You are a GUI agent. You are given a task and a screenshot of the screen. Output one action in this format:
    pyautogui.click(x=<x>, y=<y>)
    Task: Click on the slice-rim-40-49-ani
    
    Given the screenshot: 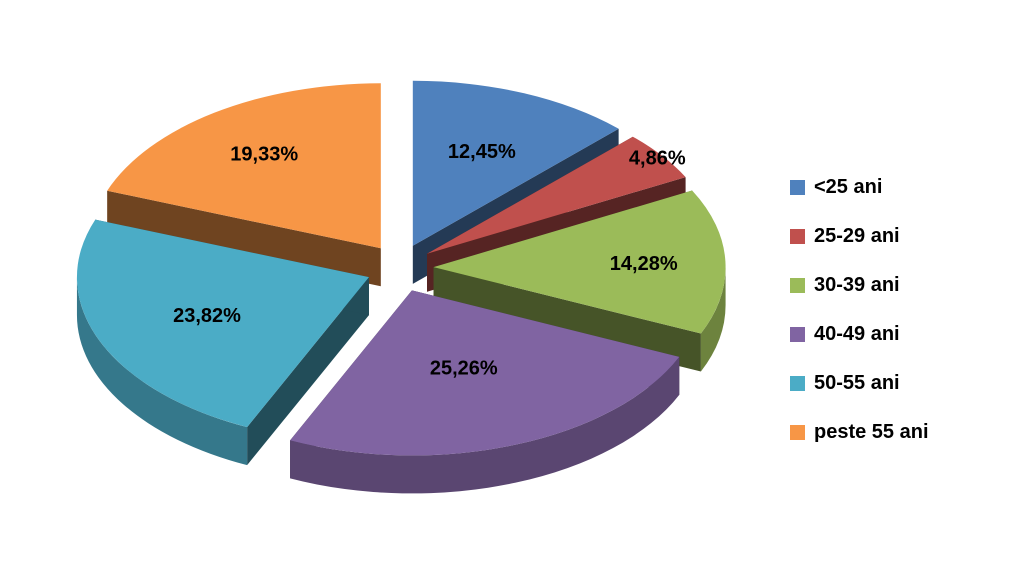 What is the action you would take?
    pyautogui.click(x=485, y=425)
    